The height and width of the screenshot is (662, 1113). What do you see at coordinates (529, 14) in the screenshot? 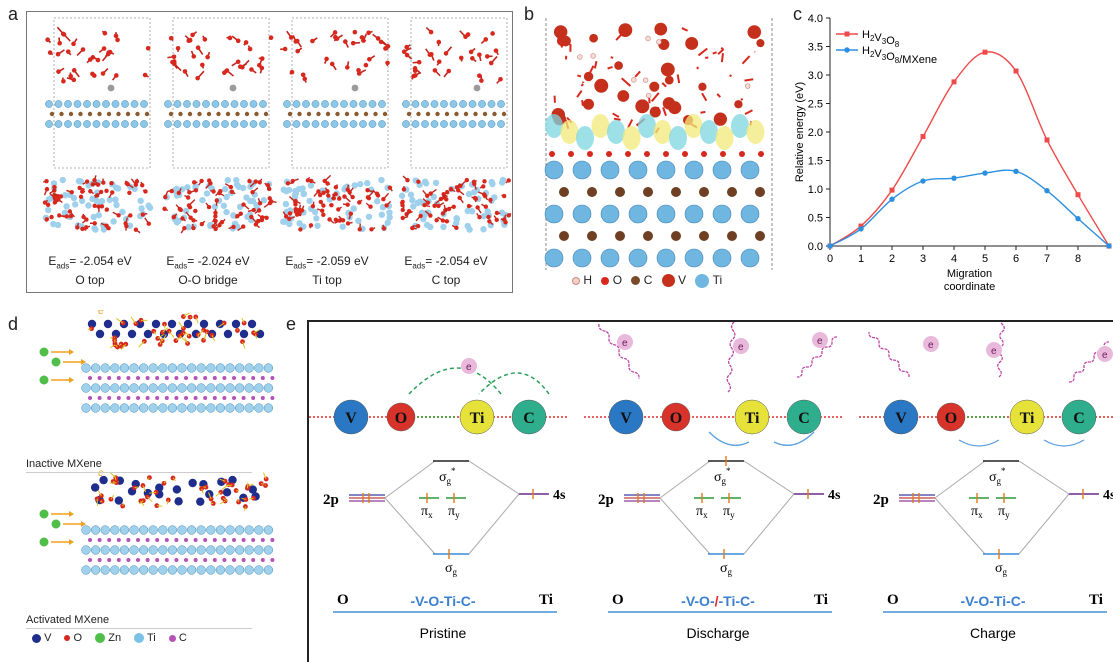
I see `panel-b-letter: b` at bounding box center [529, 14].